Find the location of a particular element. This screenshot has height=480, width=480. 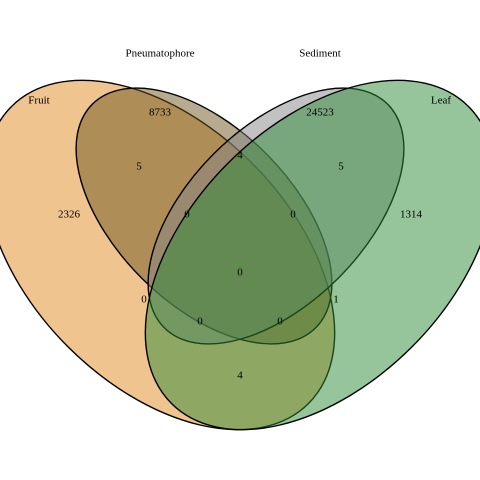

leaf-only-count: 1314 is located at coordinates (411, 215).